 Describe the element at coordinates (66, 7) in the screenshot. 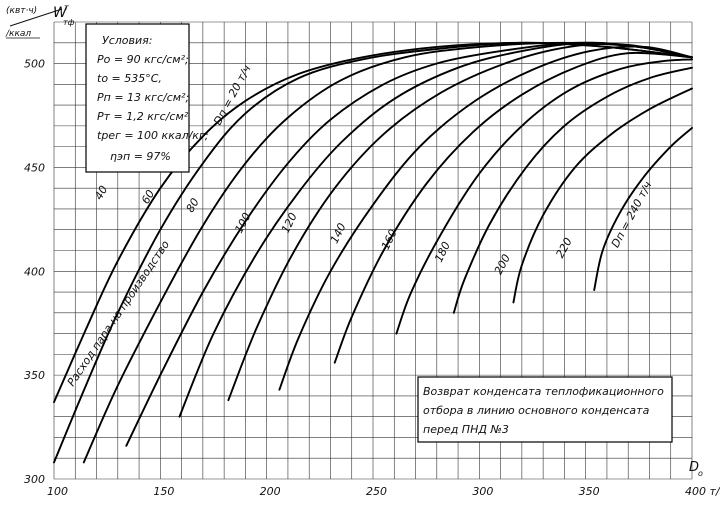

I see `y-symbol-sup: т` at that location.